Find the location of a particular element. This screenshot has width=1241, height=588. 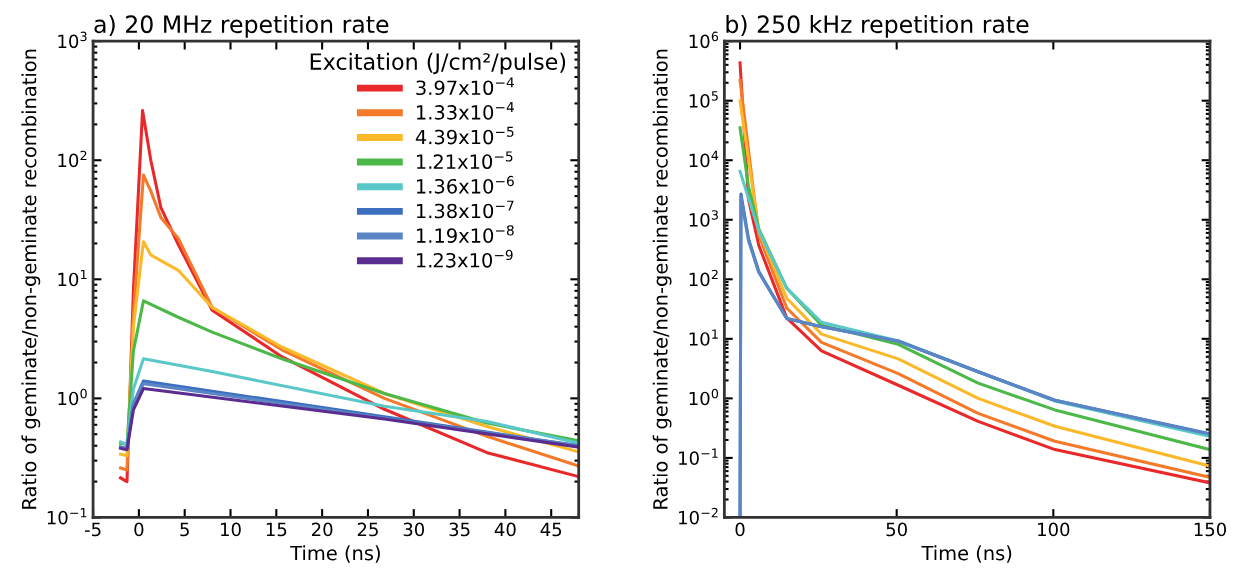

legend-label: 1.36x10$^{−6}$ is located at coordinates (465, 184).